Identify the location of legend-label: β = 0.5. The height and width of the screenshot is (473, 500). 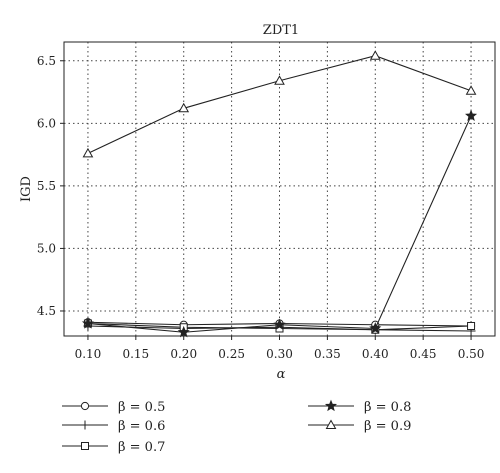
(141, 407).